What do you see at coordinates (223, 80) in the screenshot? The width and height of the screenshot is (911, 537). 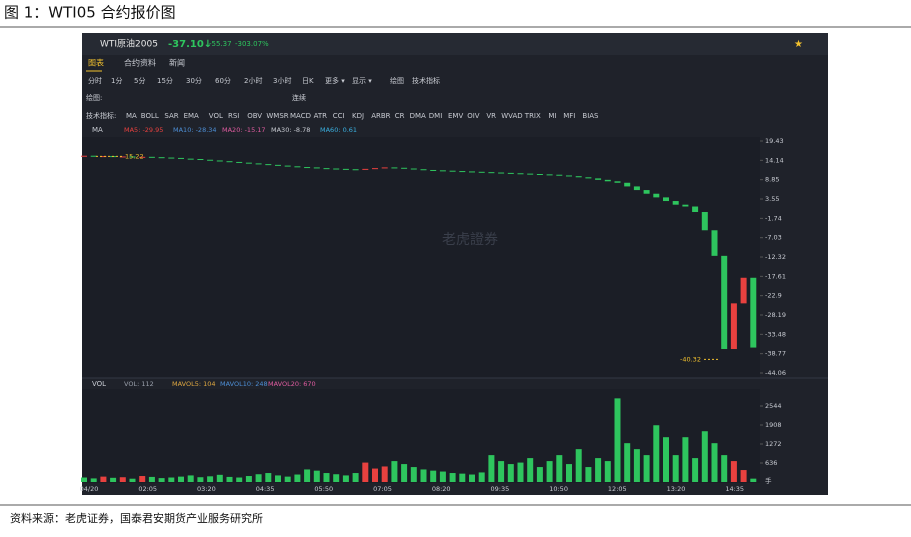 I see `period: 60分` at bounding box center [223, 80].